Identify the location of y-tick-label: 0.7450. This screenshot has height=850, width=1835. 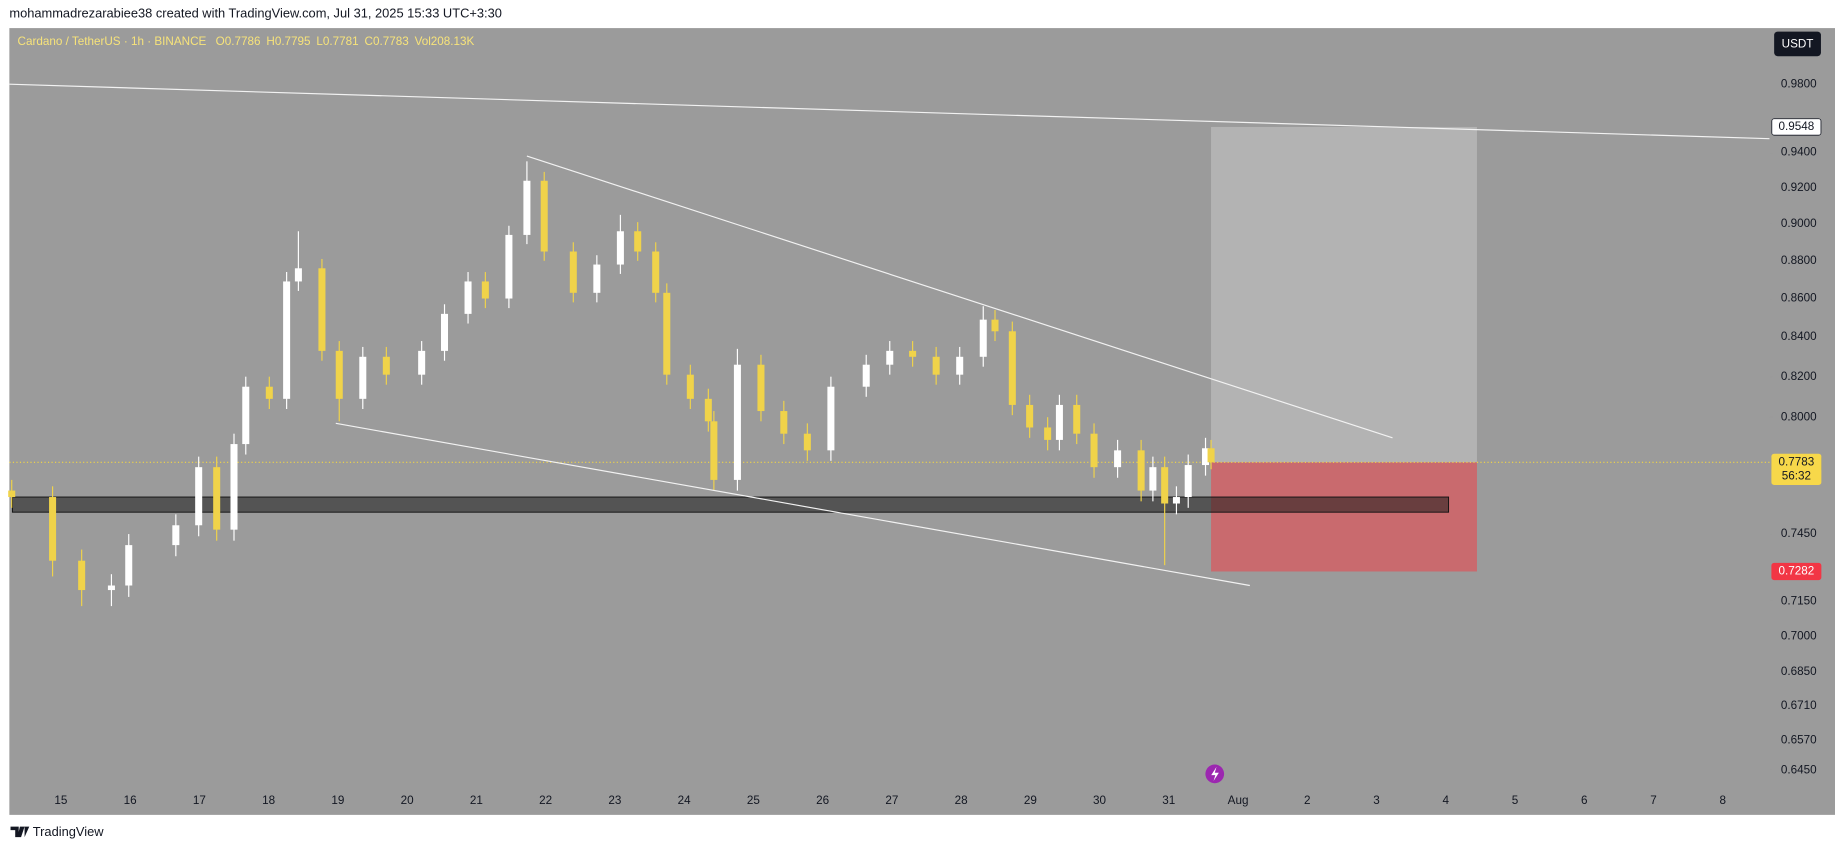
(1799, 533).